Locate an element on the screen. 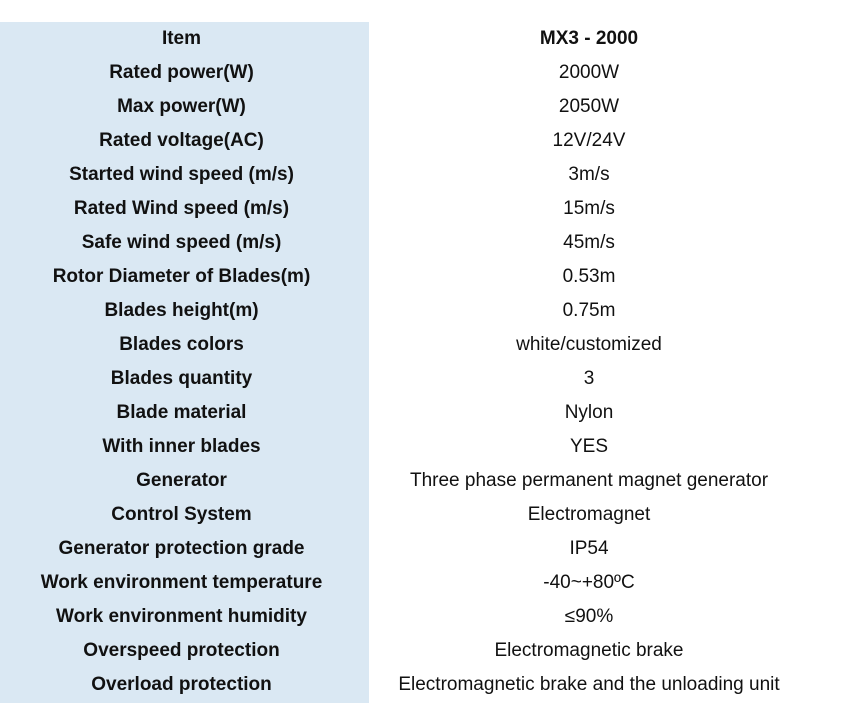  row-value: Three phase permanent magnet generator is located at coordinates (589, 480).